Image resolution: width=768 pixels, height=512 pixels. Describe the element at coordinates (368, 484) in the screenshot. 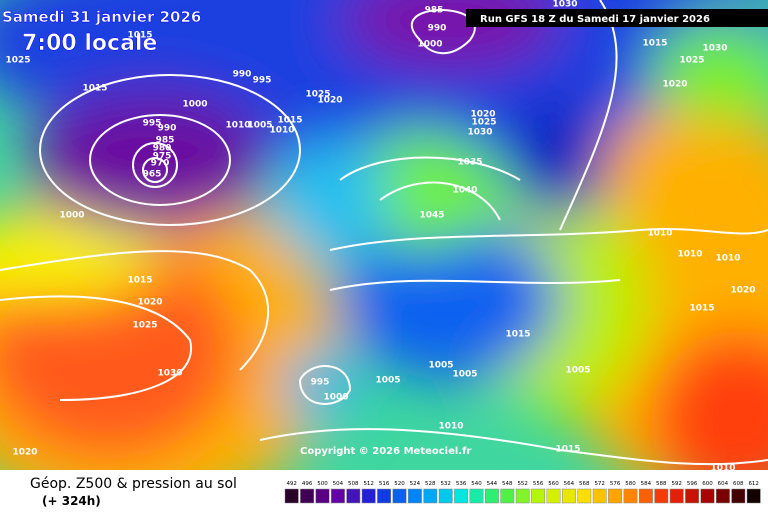

I see `legend-label: 512` at that location.